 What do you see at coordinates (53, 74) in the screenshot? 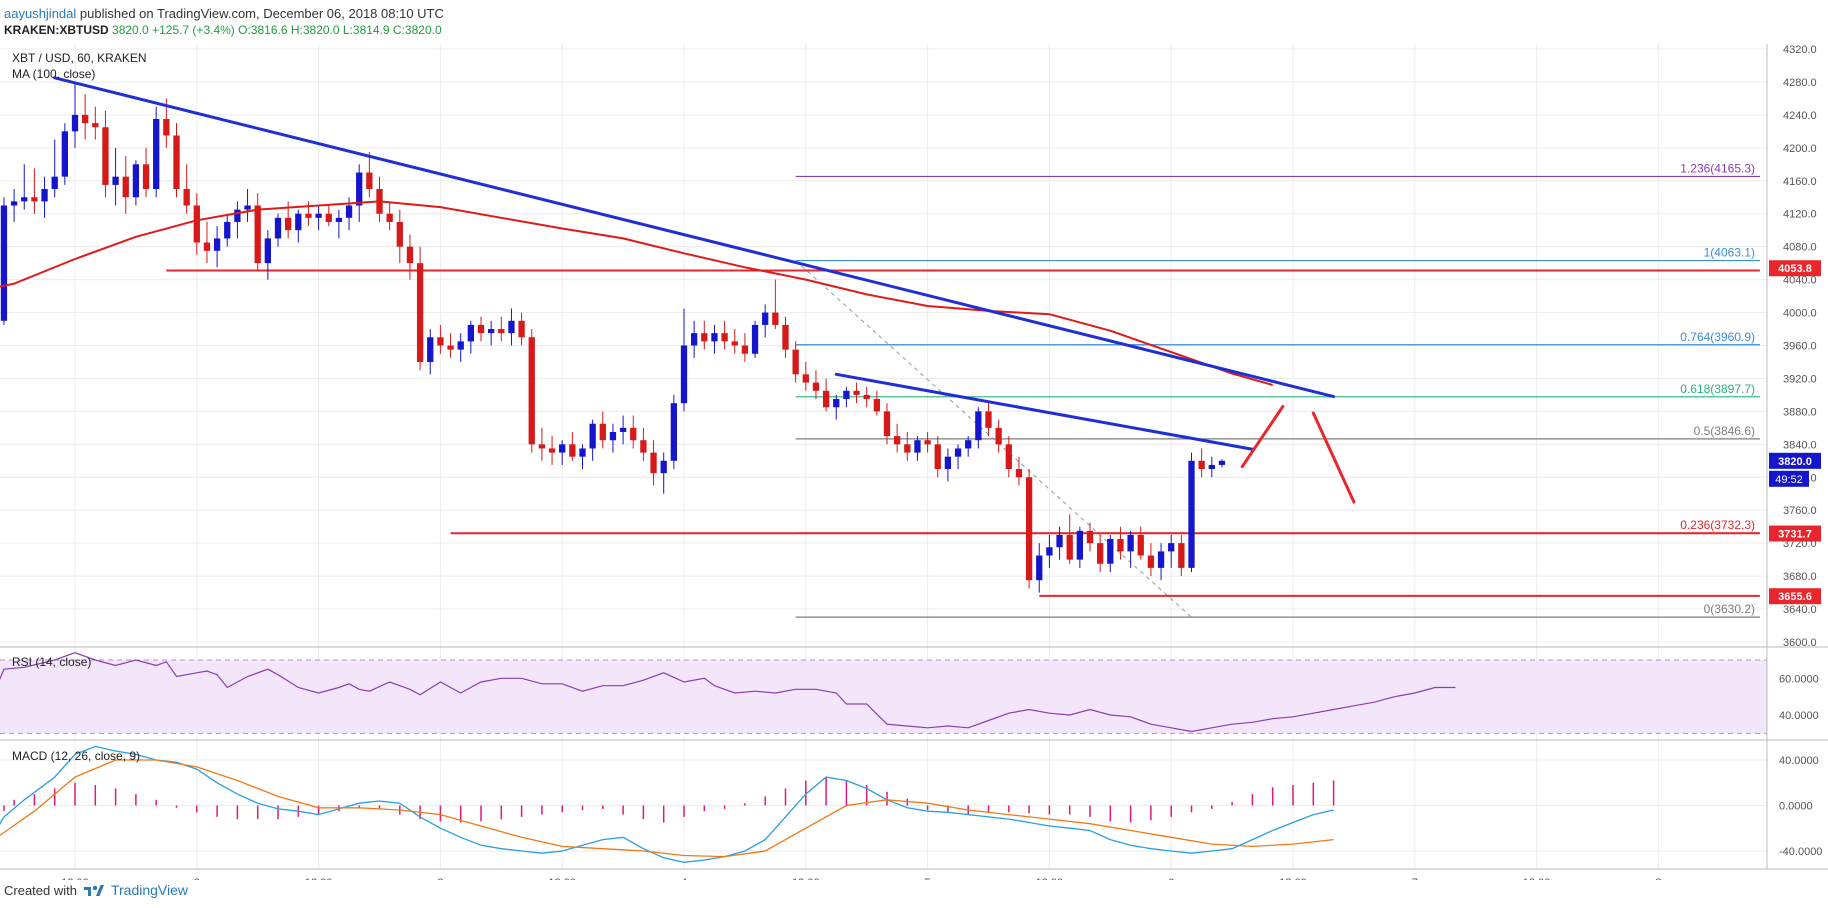
I see `price-legend-ma: MA (100, close)` at bounding box center [53, 74].